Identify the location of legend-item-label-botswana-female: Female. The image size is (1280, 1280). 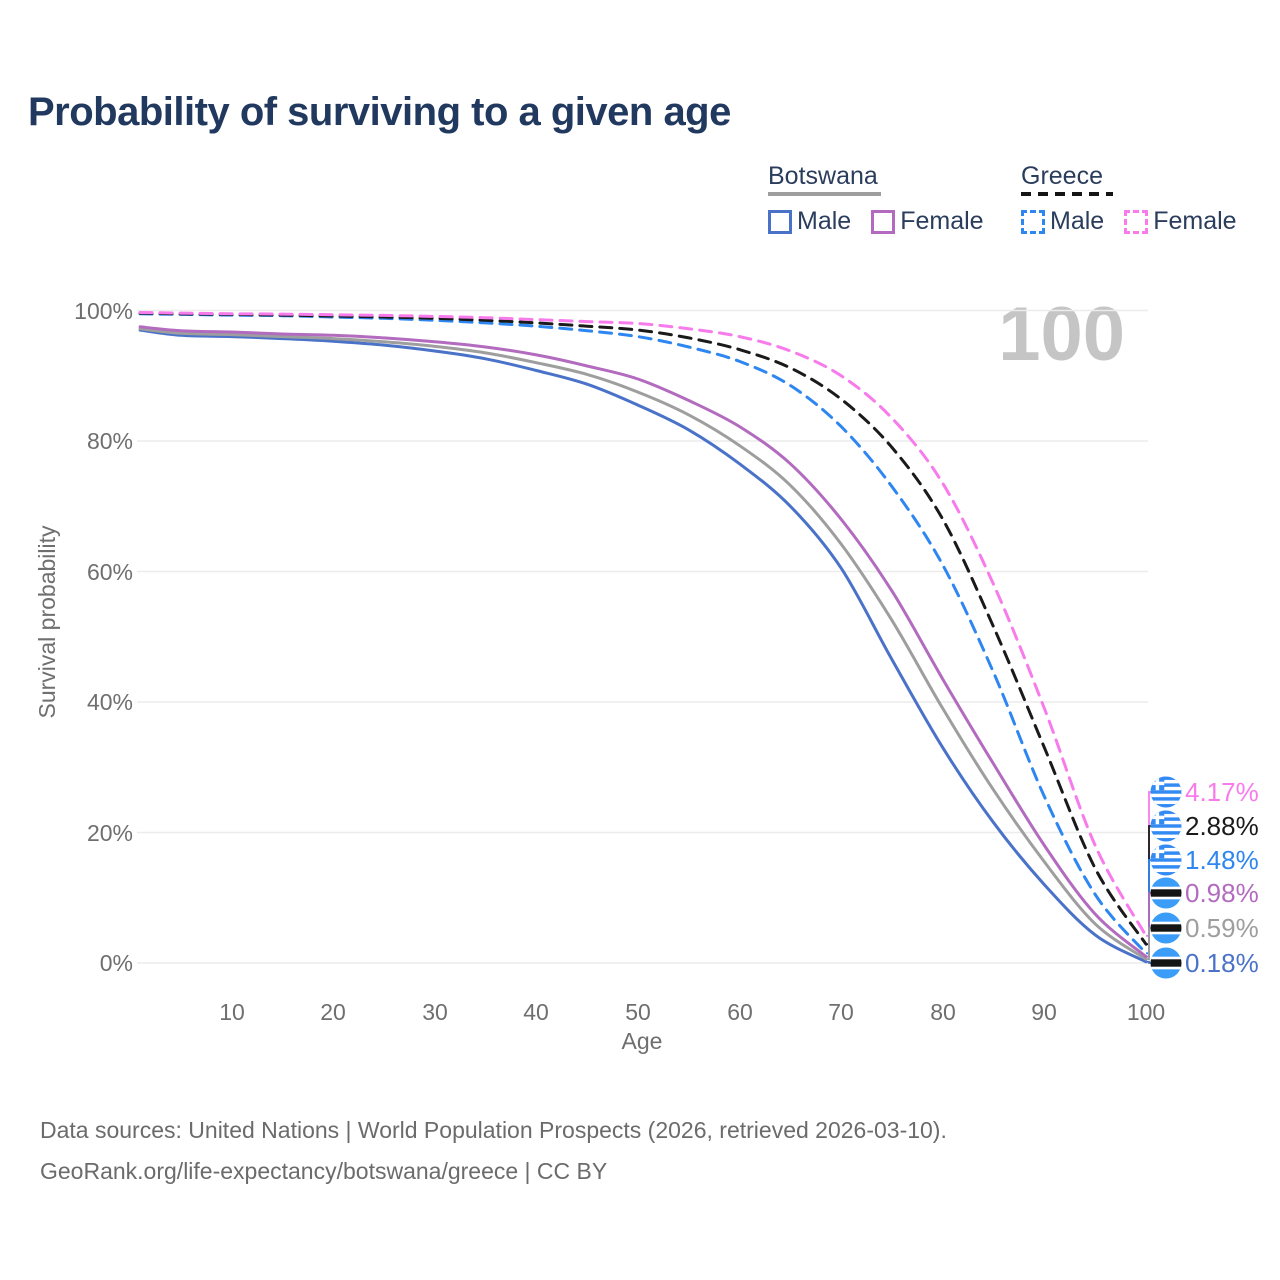
(942, 221).